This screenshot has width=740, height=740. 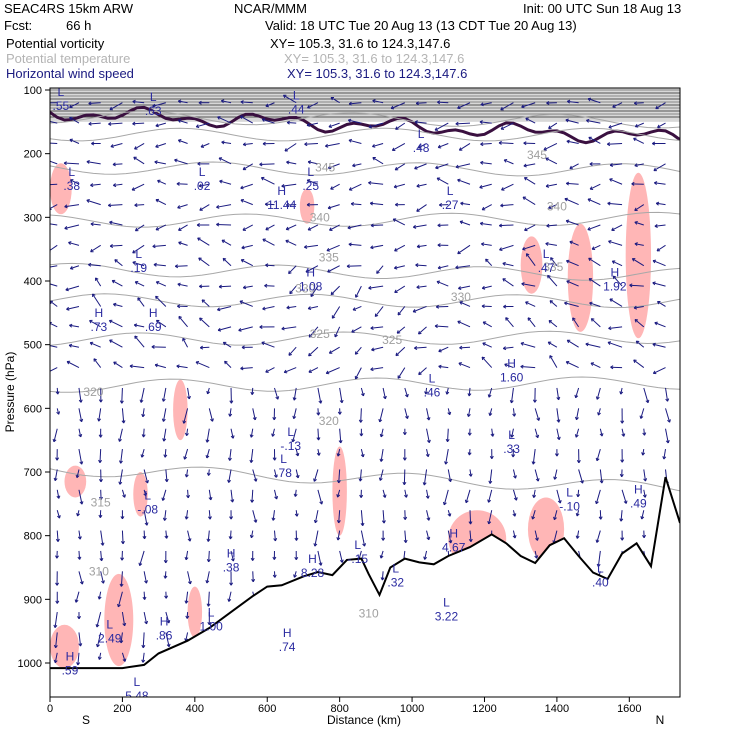 I want to click on pv-extremum-value: 1.60, so click(x=512, y=378).